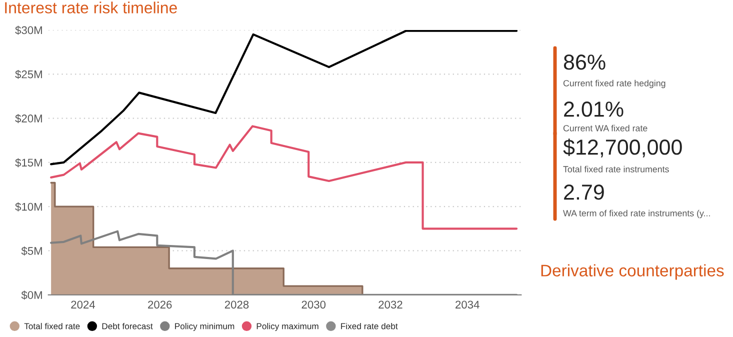 Image resolution: width=733 pixels, height=337 pixels. Describe the element at coordinates (369, 326) in the screenshot. I see `legend-label: Fixed rate debt` at that location.